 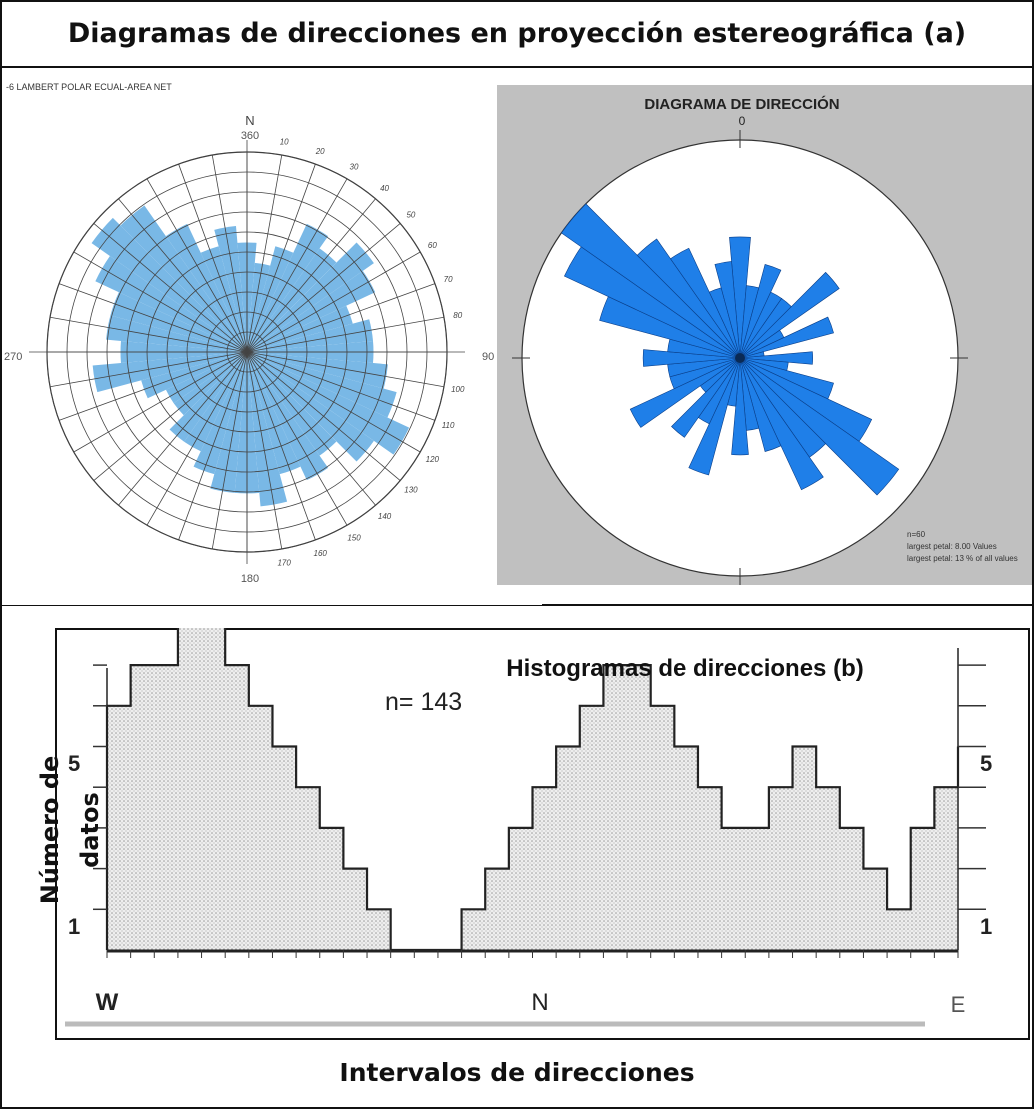 What do you see at coordinates (250, 579) in the screenshot?
I see `label-180: 180` at bounding box center [250, 579].